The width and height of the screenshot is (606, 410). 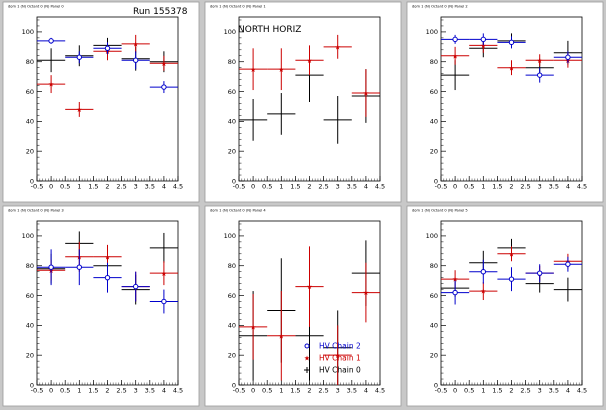 I want to click on panel-title: dom 1 (N) Octant 0 (N) Panel 0, so click(x=36, y=7).